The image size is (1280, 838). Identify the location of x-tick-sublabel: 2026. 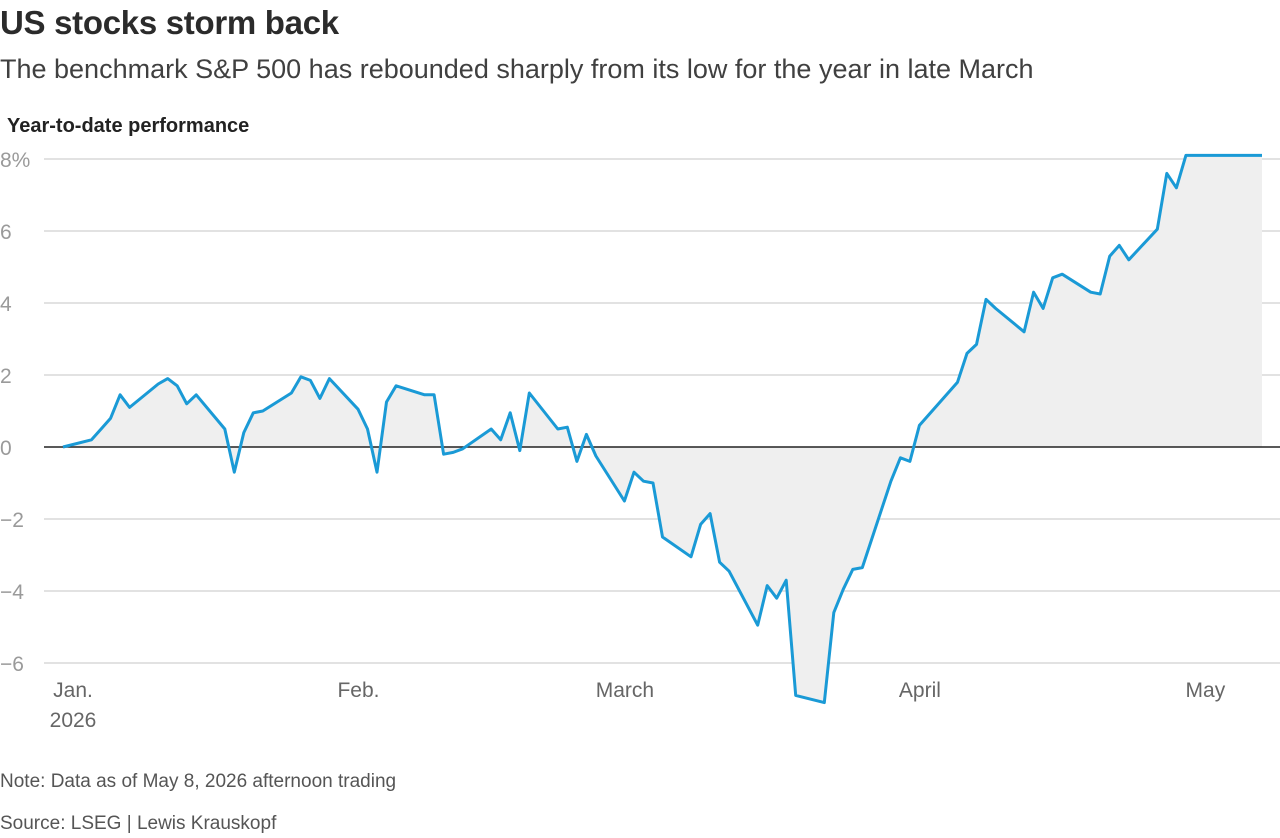
(73, 720).